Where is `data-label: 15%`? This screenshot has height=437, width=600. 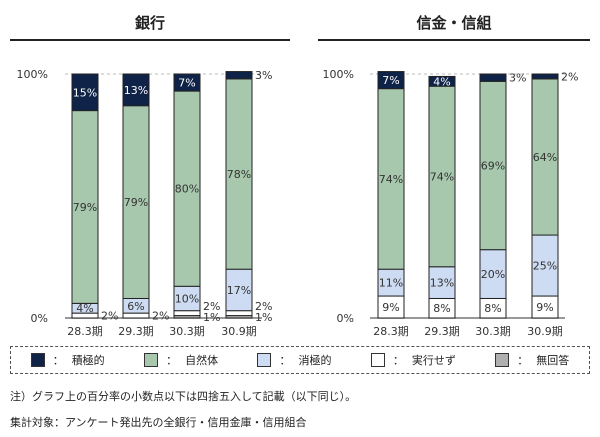
data-label: 15% is located at coordinates (85, 92).